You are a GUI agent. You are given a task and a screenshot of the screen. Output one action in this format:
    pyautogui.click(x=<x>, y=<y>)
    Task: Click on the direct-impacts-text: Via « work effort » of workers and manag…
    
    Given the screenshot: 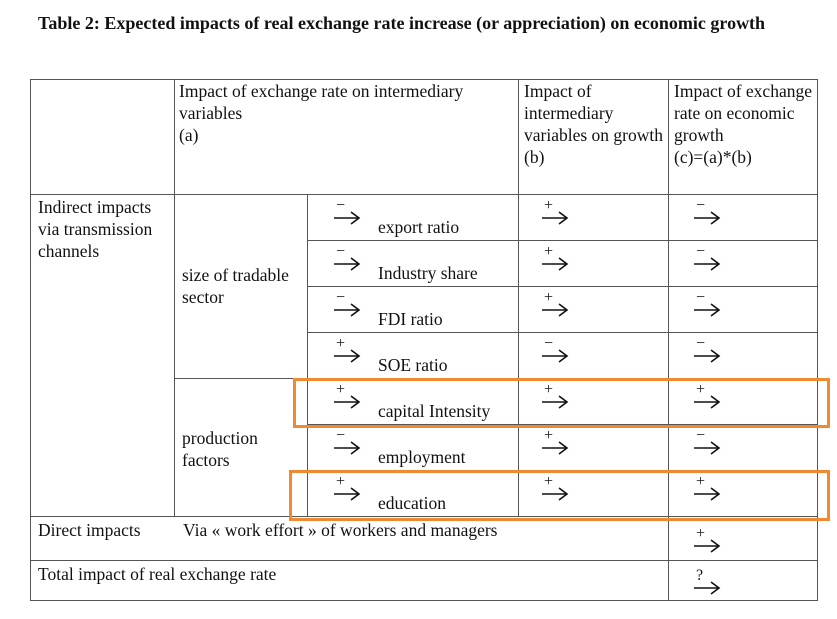 What is the action you would take?
    pyautogui.click(x=340, y=530)
    